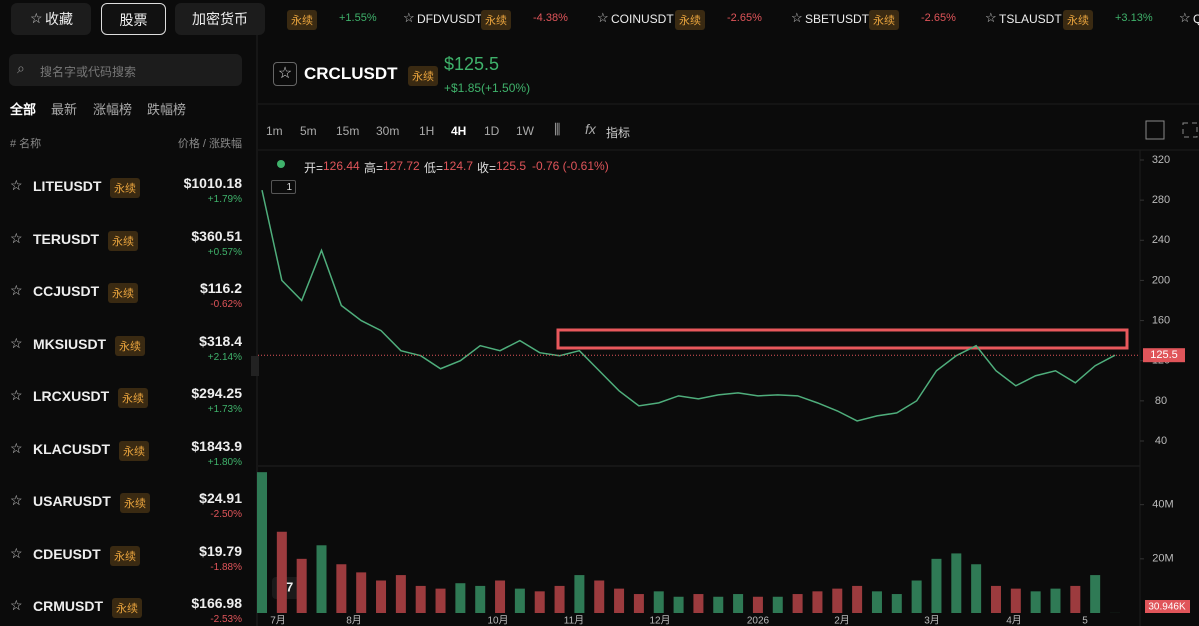  Describe the element at coordinates (255, 366) in the screenshot. I see `collapse-handle` at that location.